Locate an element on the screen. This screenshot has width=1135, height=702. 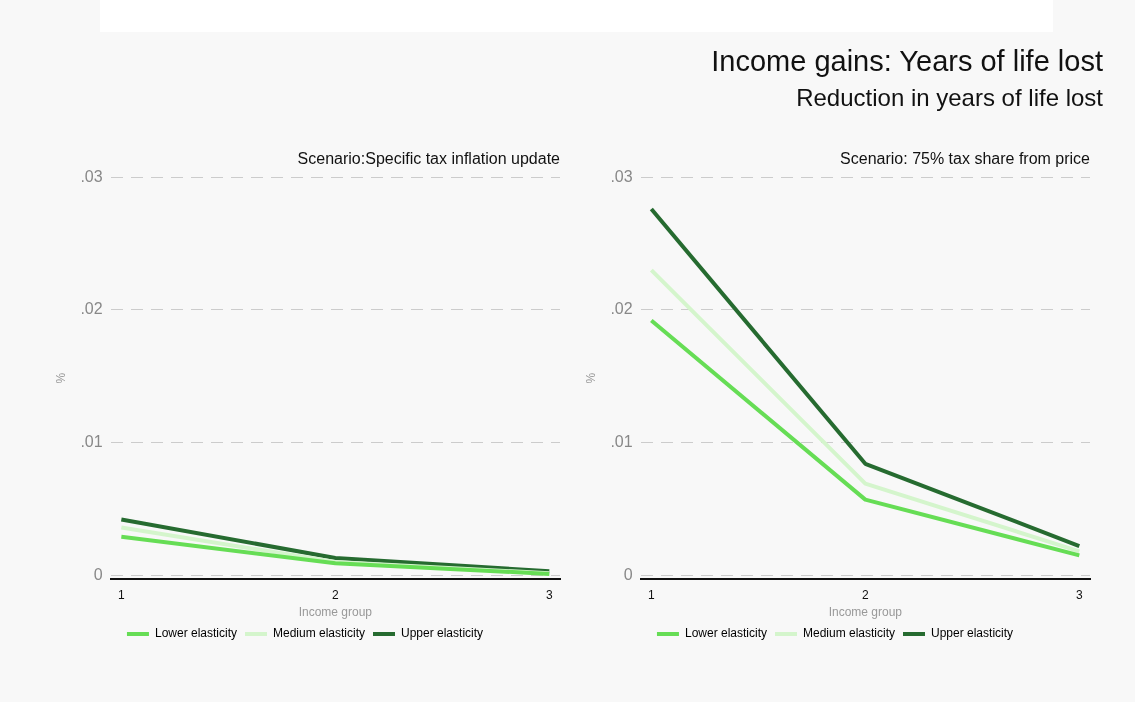
chart-title: Scenario:Specific tax inflation update is located at coordinates (429, 159).